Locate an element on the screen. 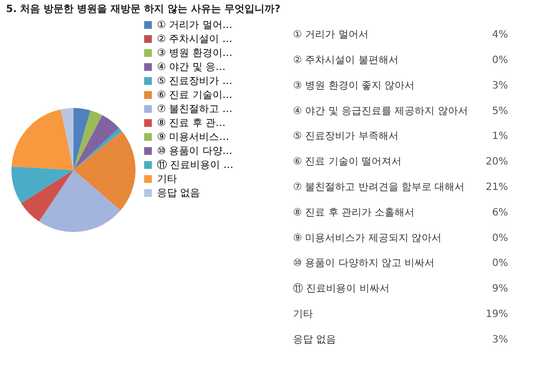 Image resolution: width=550 pixels, height=381 pixels. data-label: 5% is located at coordinates (500, 111).